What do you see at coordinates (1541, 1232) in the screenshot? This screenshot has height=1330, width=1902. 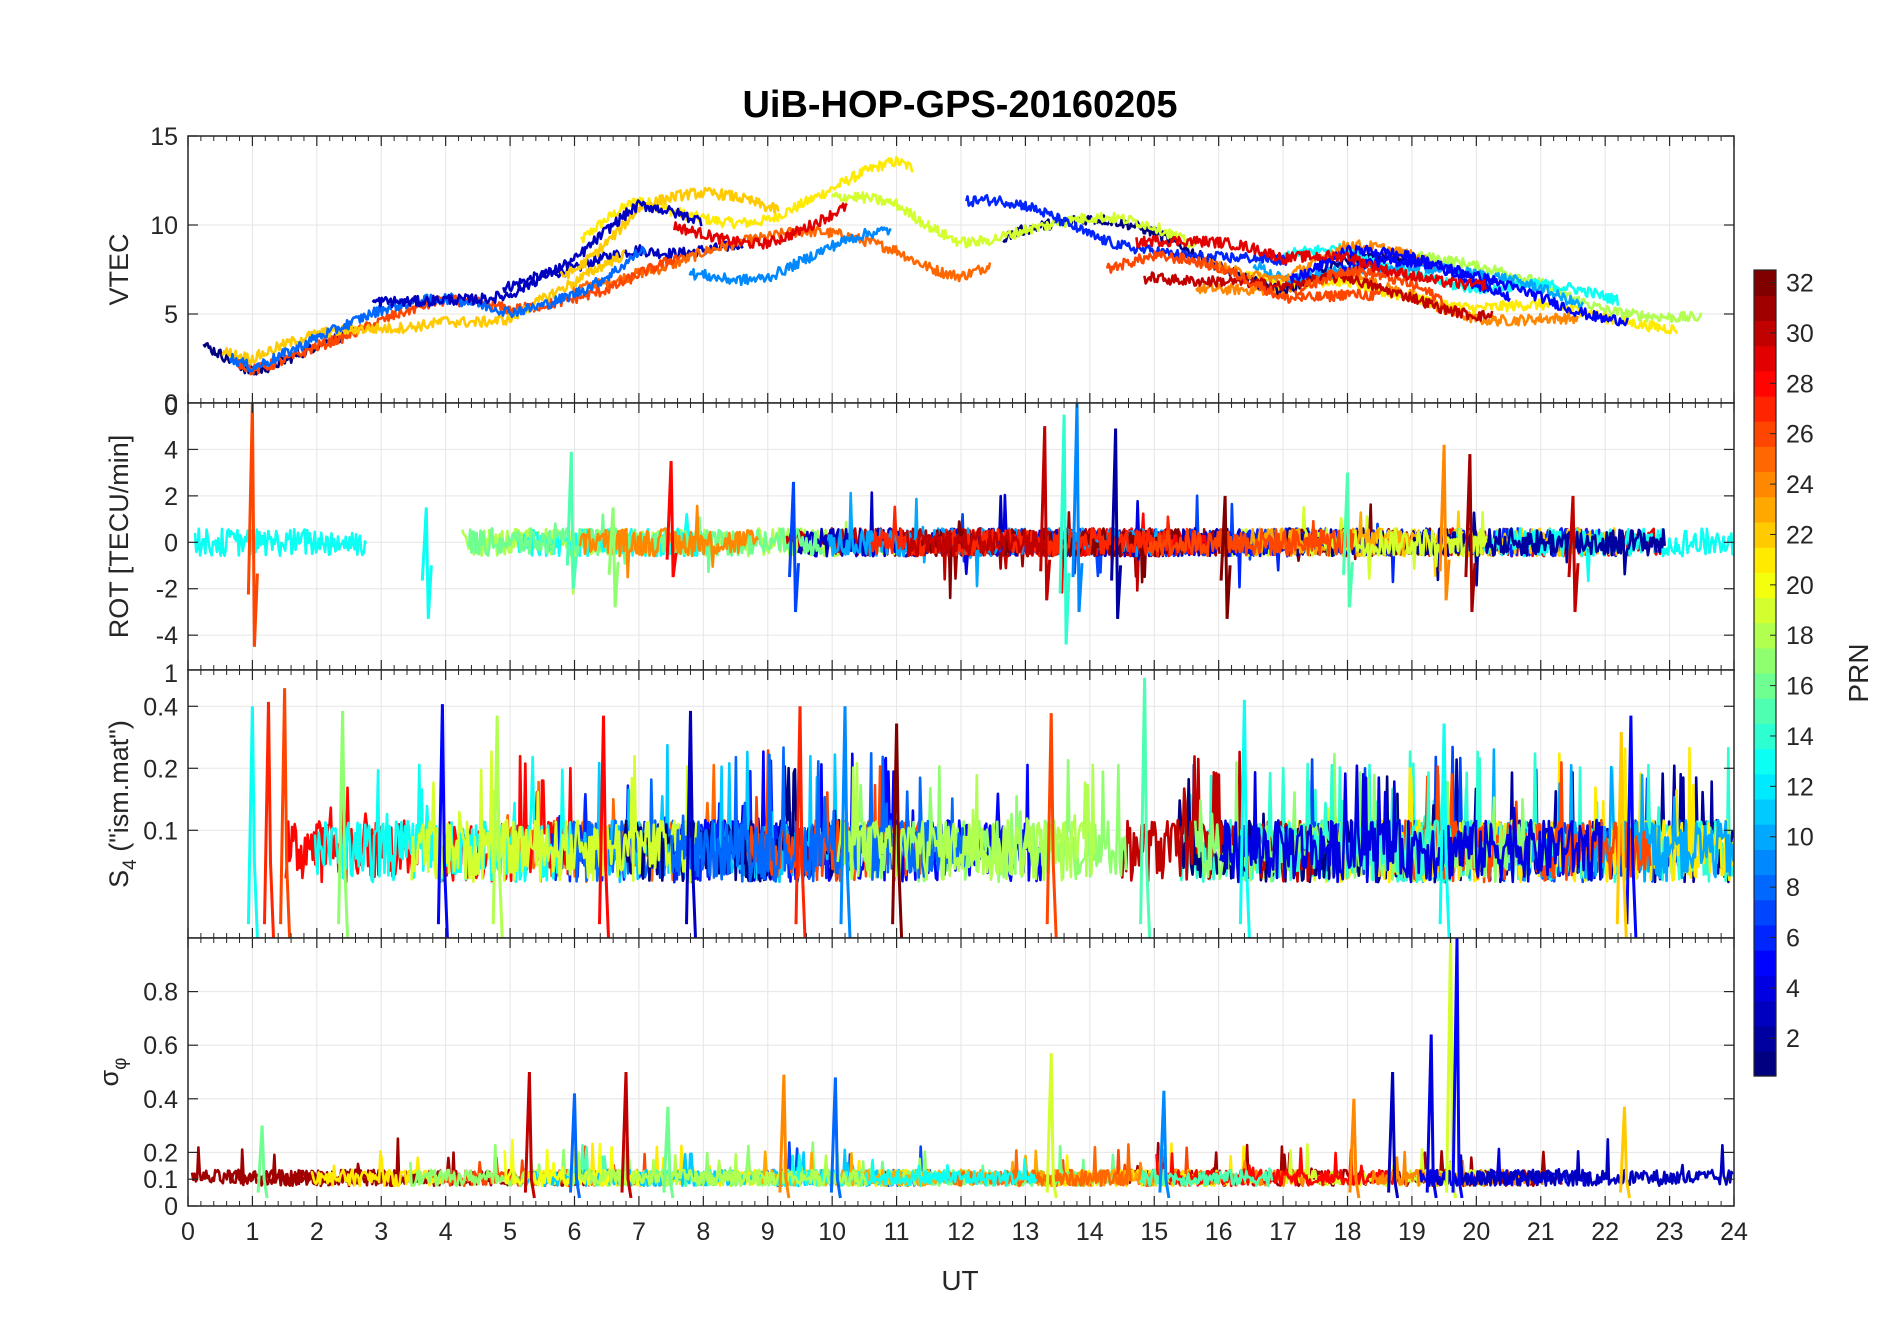 I see `x-tick-label: 21` at bounding box center [1541, 1232].